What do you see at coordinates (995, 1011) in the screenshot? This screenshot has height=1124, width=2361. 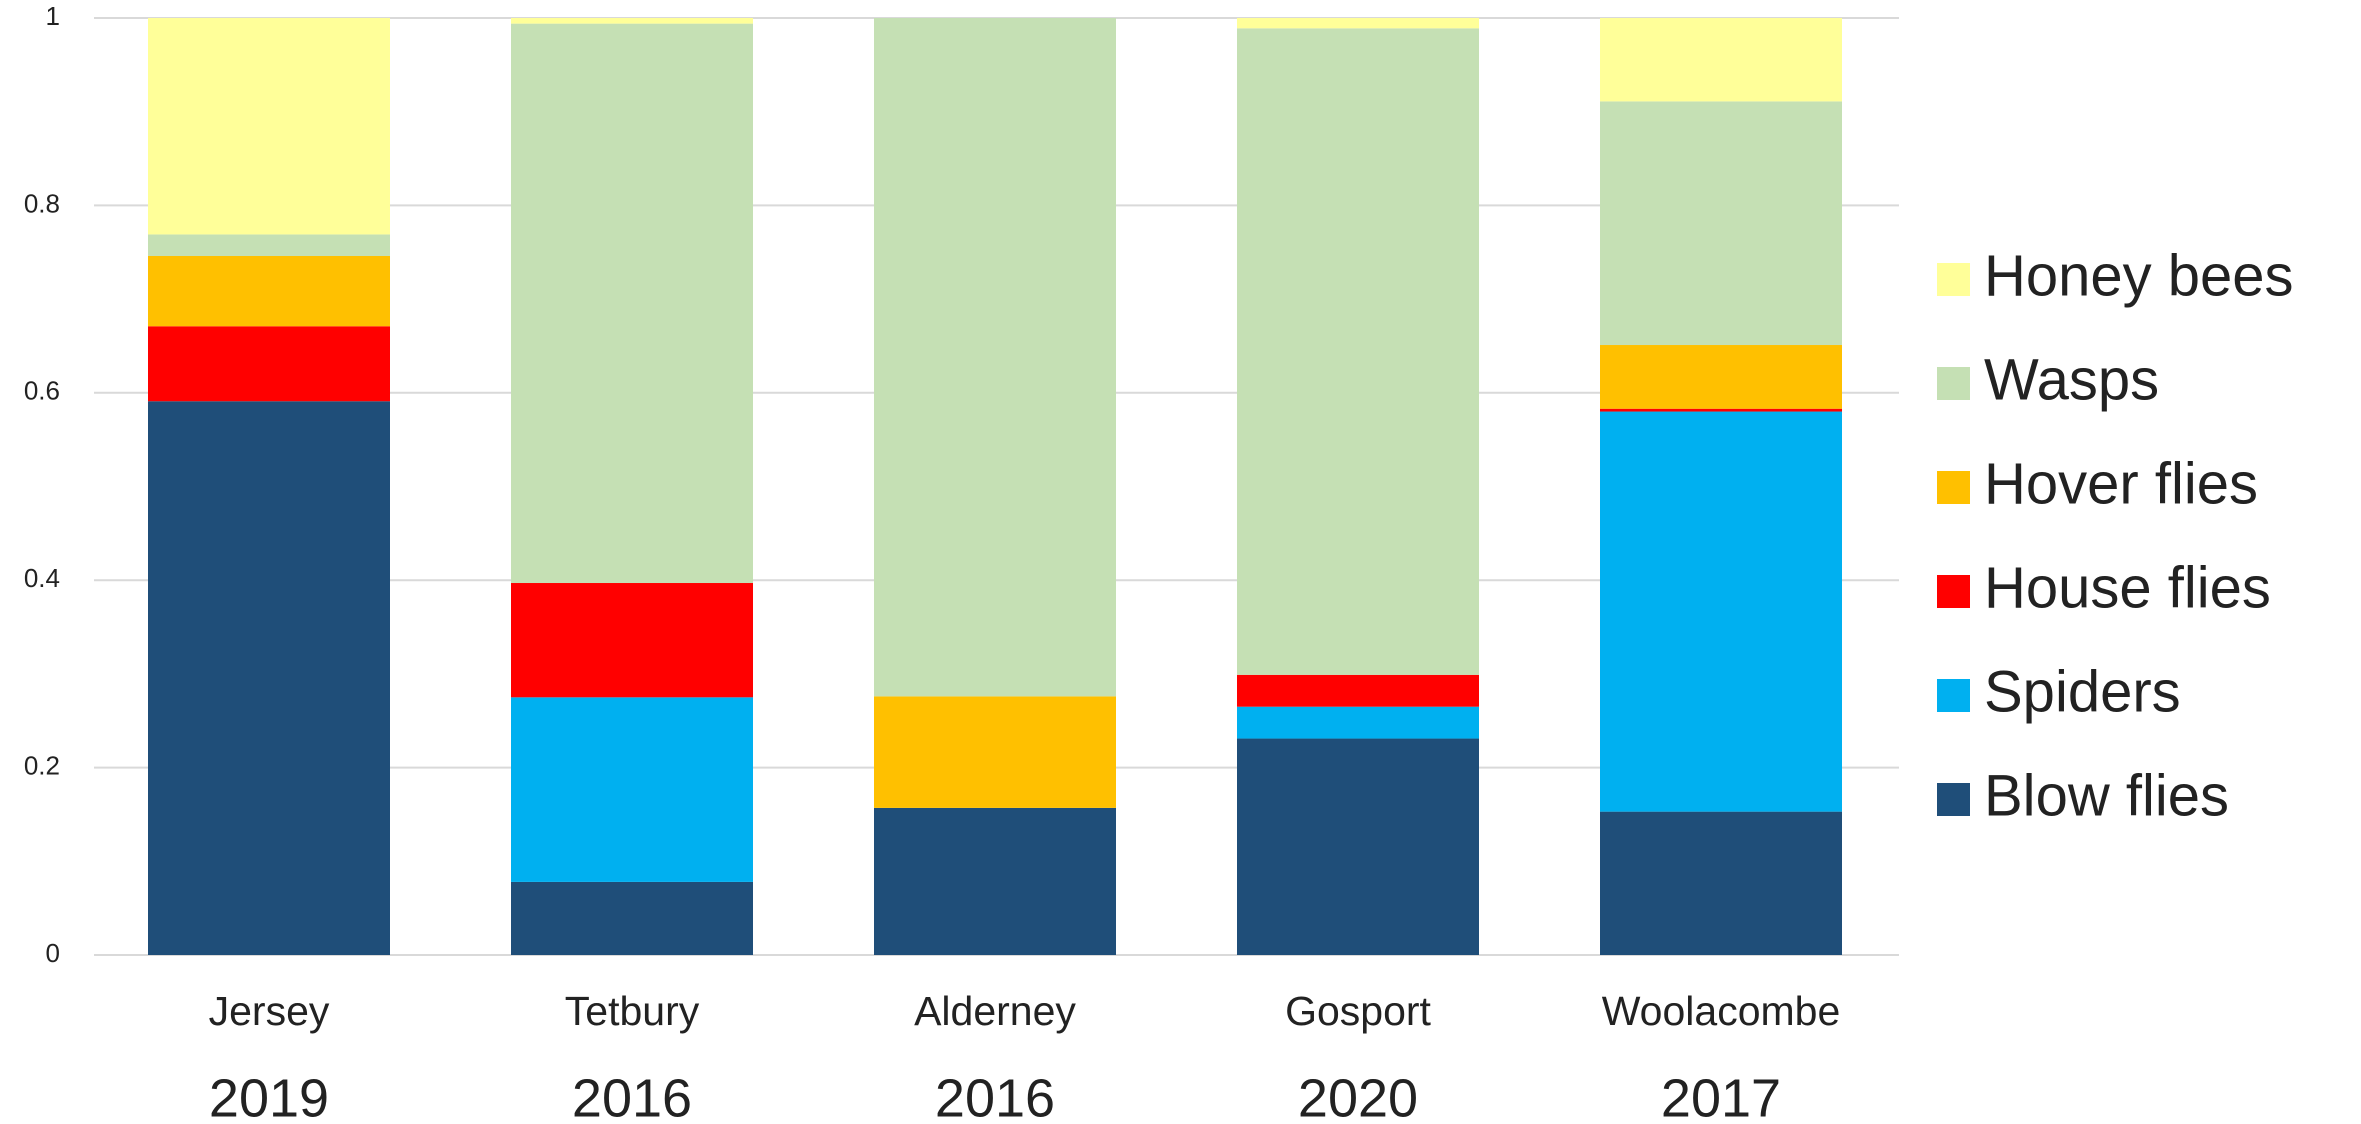 I see `x-tick-label: Alderney` at bounding box center [995, 1011].